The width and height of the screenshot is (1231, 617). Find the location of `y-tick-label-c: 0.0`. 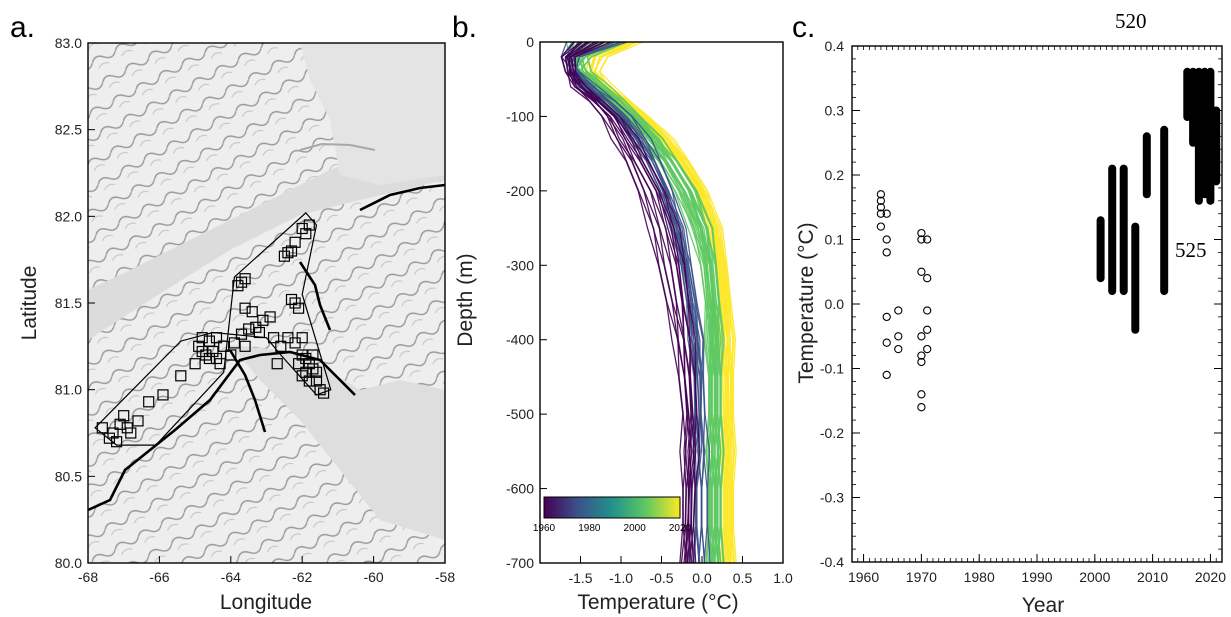

y-tick-label-c: 0.0 is located at coordinates (835, 304).